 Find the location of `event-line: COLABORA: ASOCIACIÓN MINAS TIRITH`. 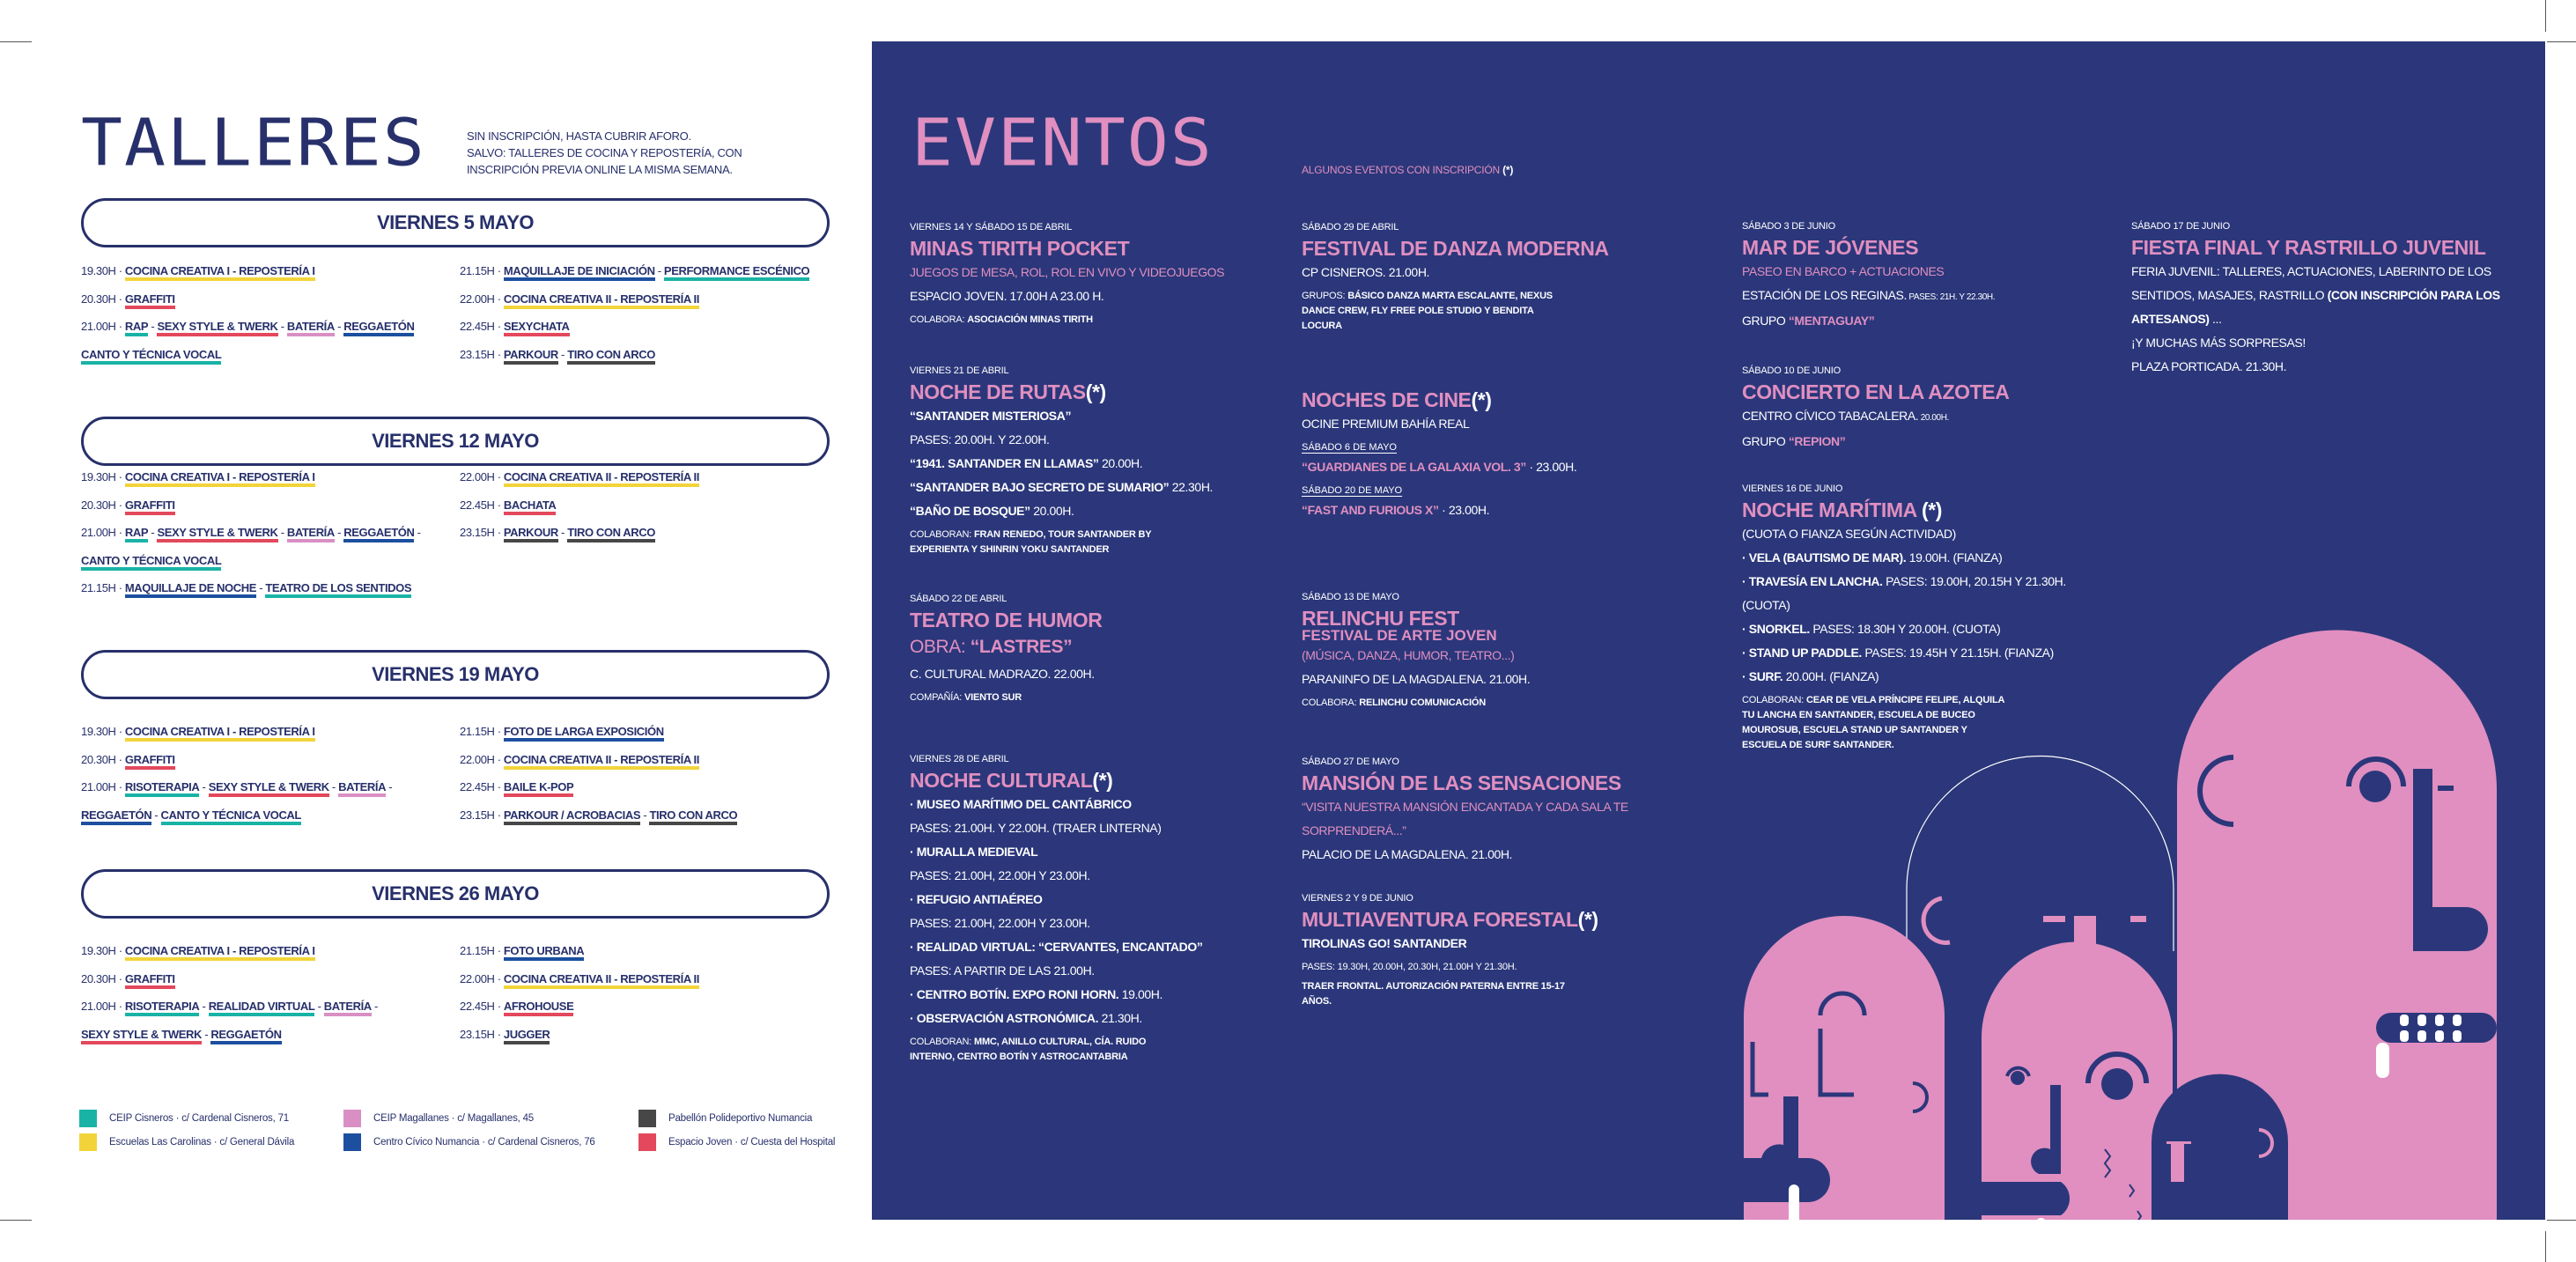

event-line: COLABORA: ASOCIACIÓN MINAS TIRITH is located at coordinates (1042, 320).